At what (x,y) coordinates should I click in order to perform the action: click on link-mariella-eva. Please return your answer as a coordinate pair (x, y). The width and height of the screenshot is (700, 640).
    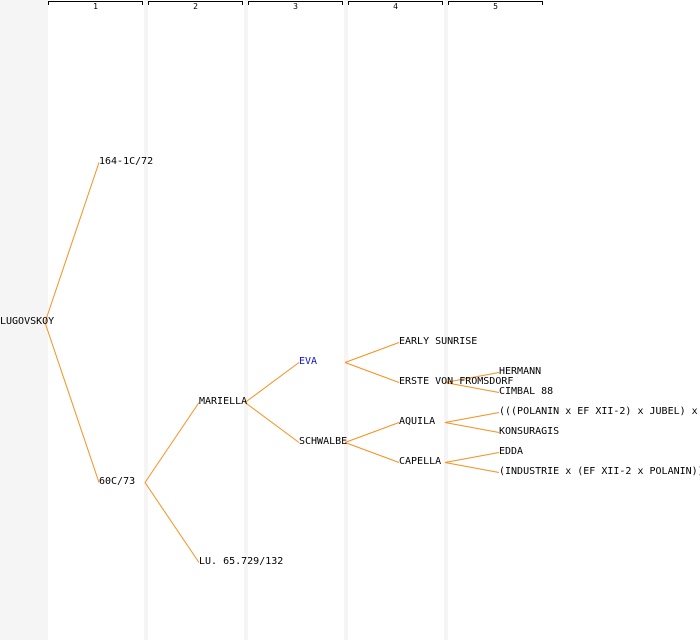
    Looking at the image, I should click on (272, 382).